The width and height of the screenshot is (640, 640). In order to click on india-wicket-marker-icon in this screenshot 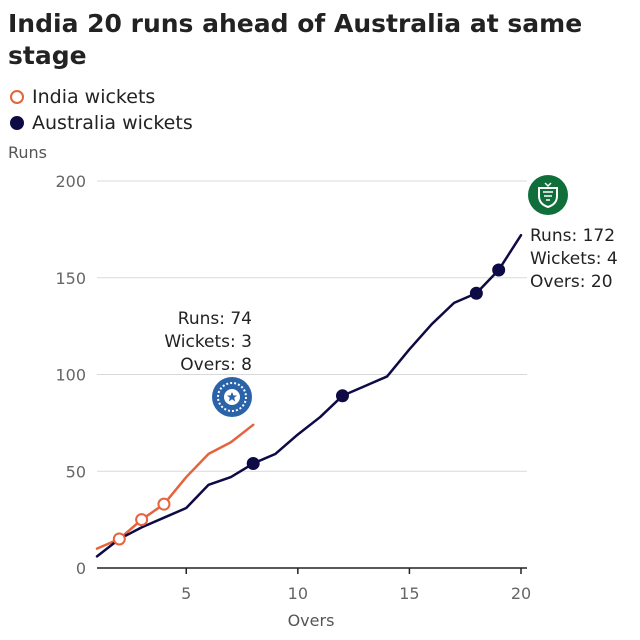, I will do `click(17, 97)`.